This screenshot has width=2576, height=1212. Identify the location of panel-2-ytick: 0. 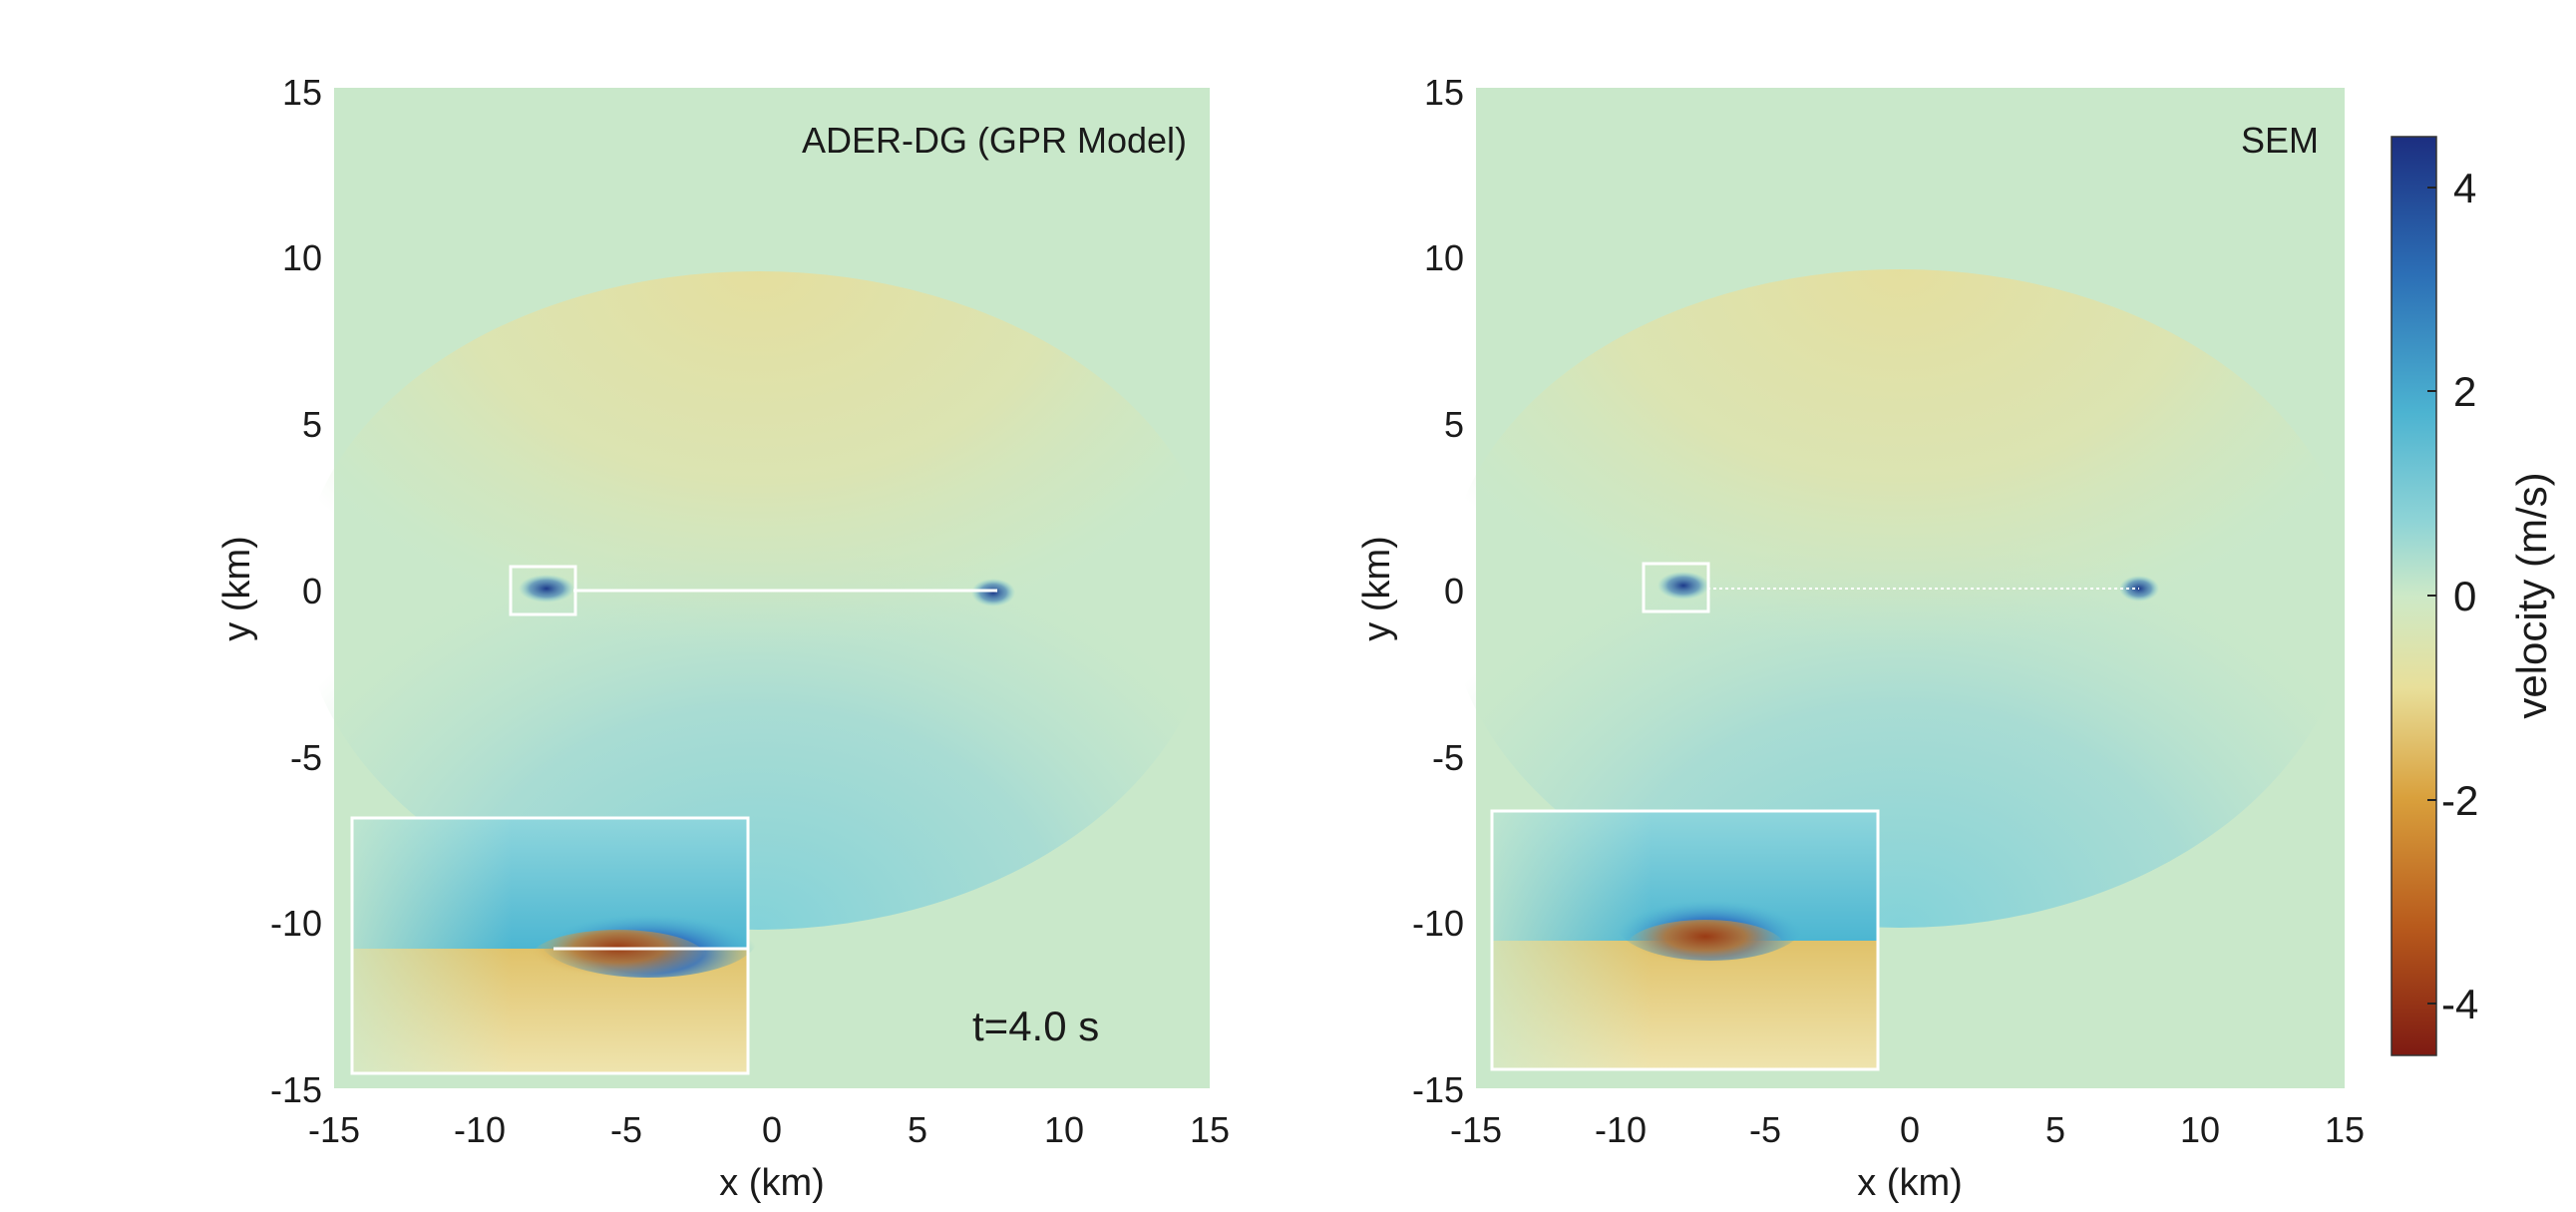
(1454, 591).